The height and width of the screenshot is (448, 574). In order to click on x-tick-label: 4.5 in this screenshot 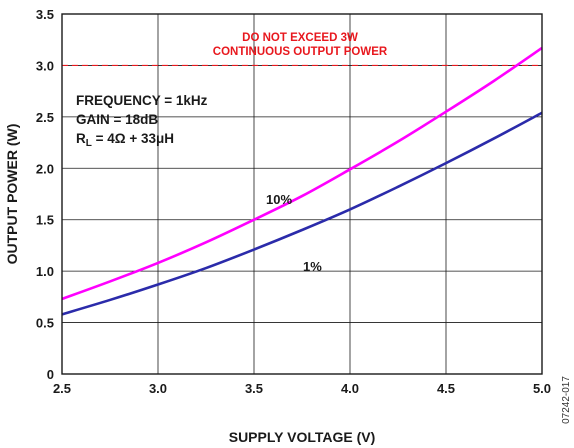, I will do `click(446, 388)`.